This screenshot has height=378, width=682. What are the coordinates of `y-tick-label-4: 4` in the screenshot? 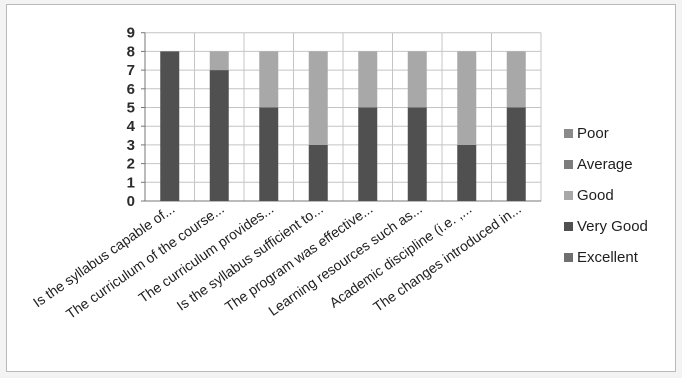 It's located at (131, 126).